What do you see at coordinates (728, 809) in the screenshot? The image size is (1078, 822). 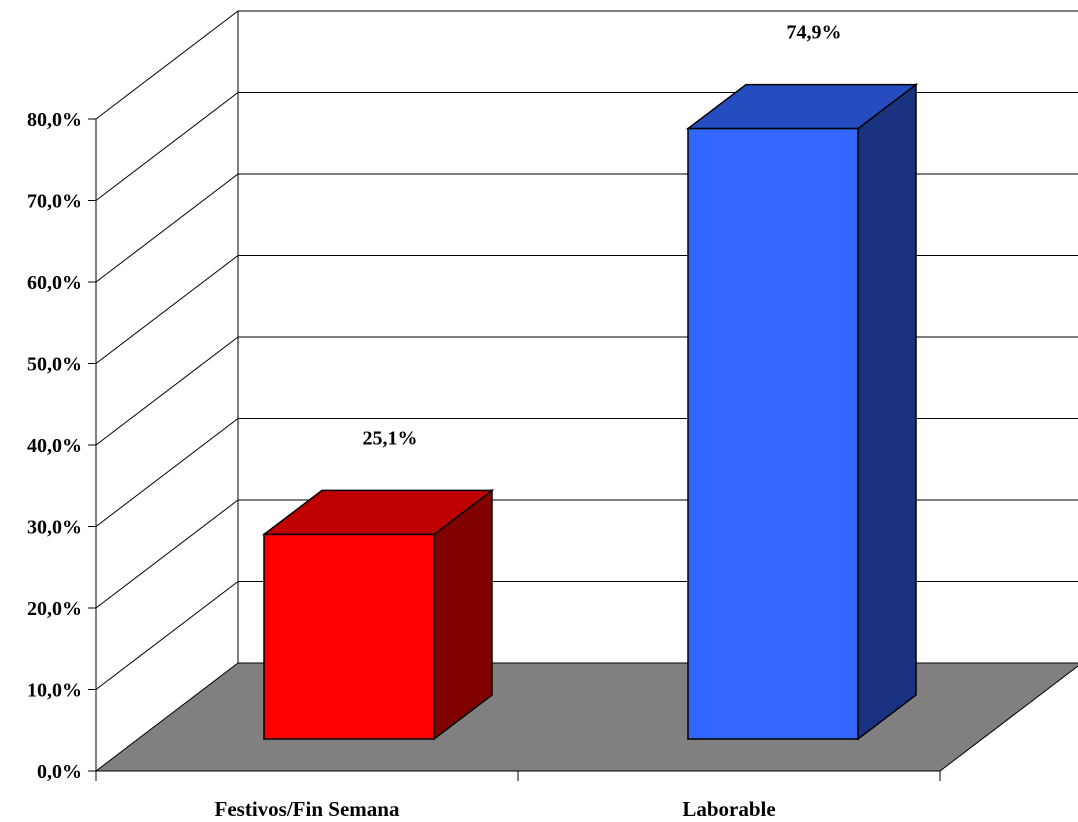 I see `x-tick-label: Laborable` at bounding box center [728, 809].